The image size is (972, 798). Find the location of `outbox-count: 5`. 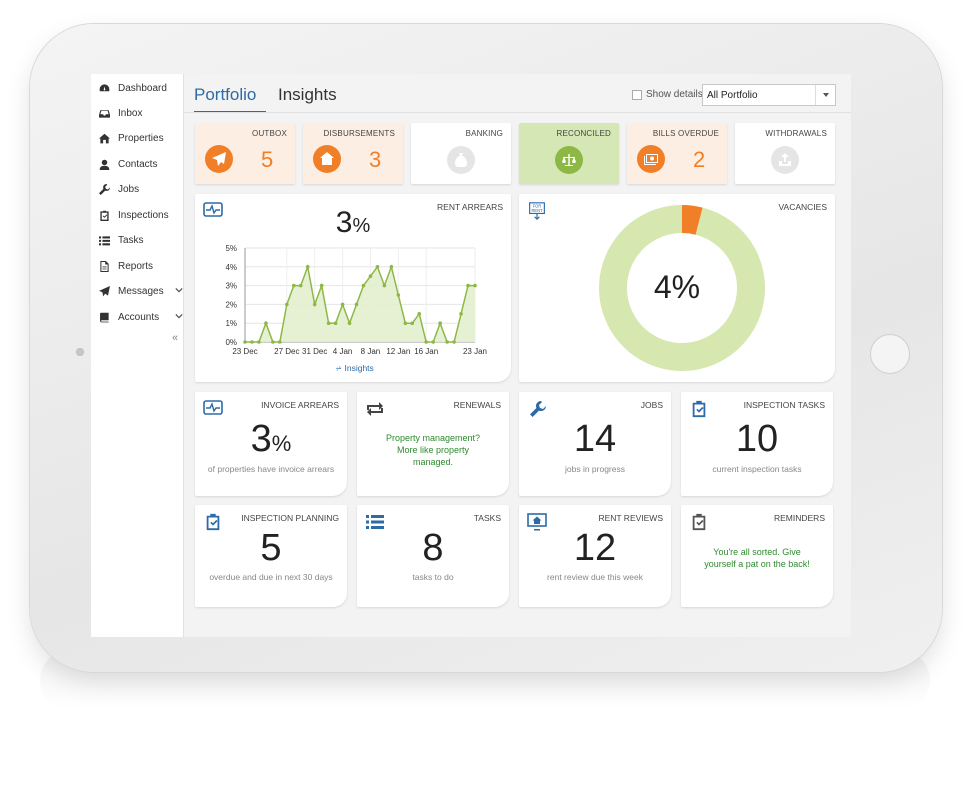

outbox-count: 5 is located at coordinates (267, 159).